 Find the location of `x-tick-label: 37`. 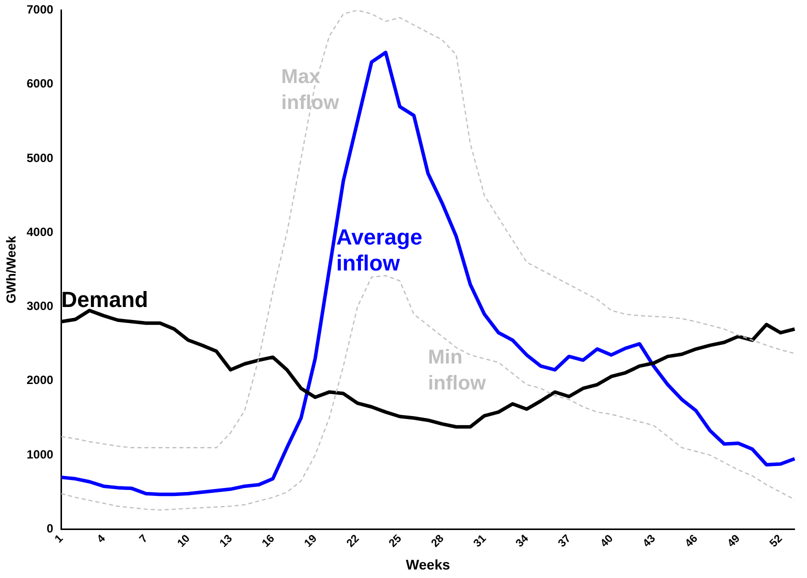

x-tick-label: 37 is located at coordinates (565, 541).